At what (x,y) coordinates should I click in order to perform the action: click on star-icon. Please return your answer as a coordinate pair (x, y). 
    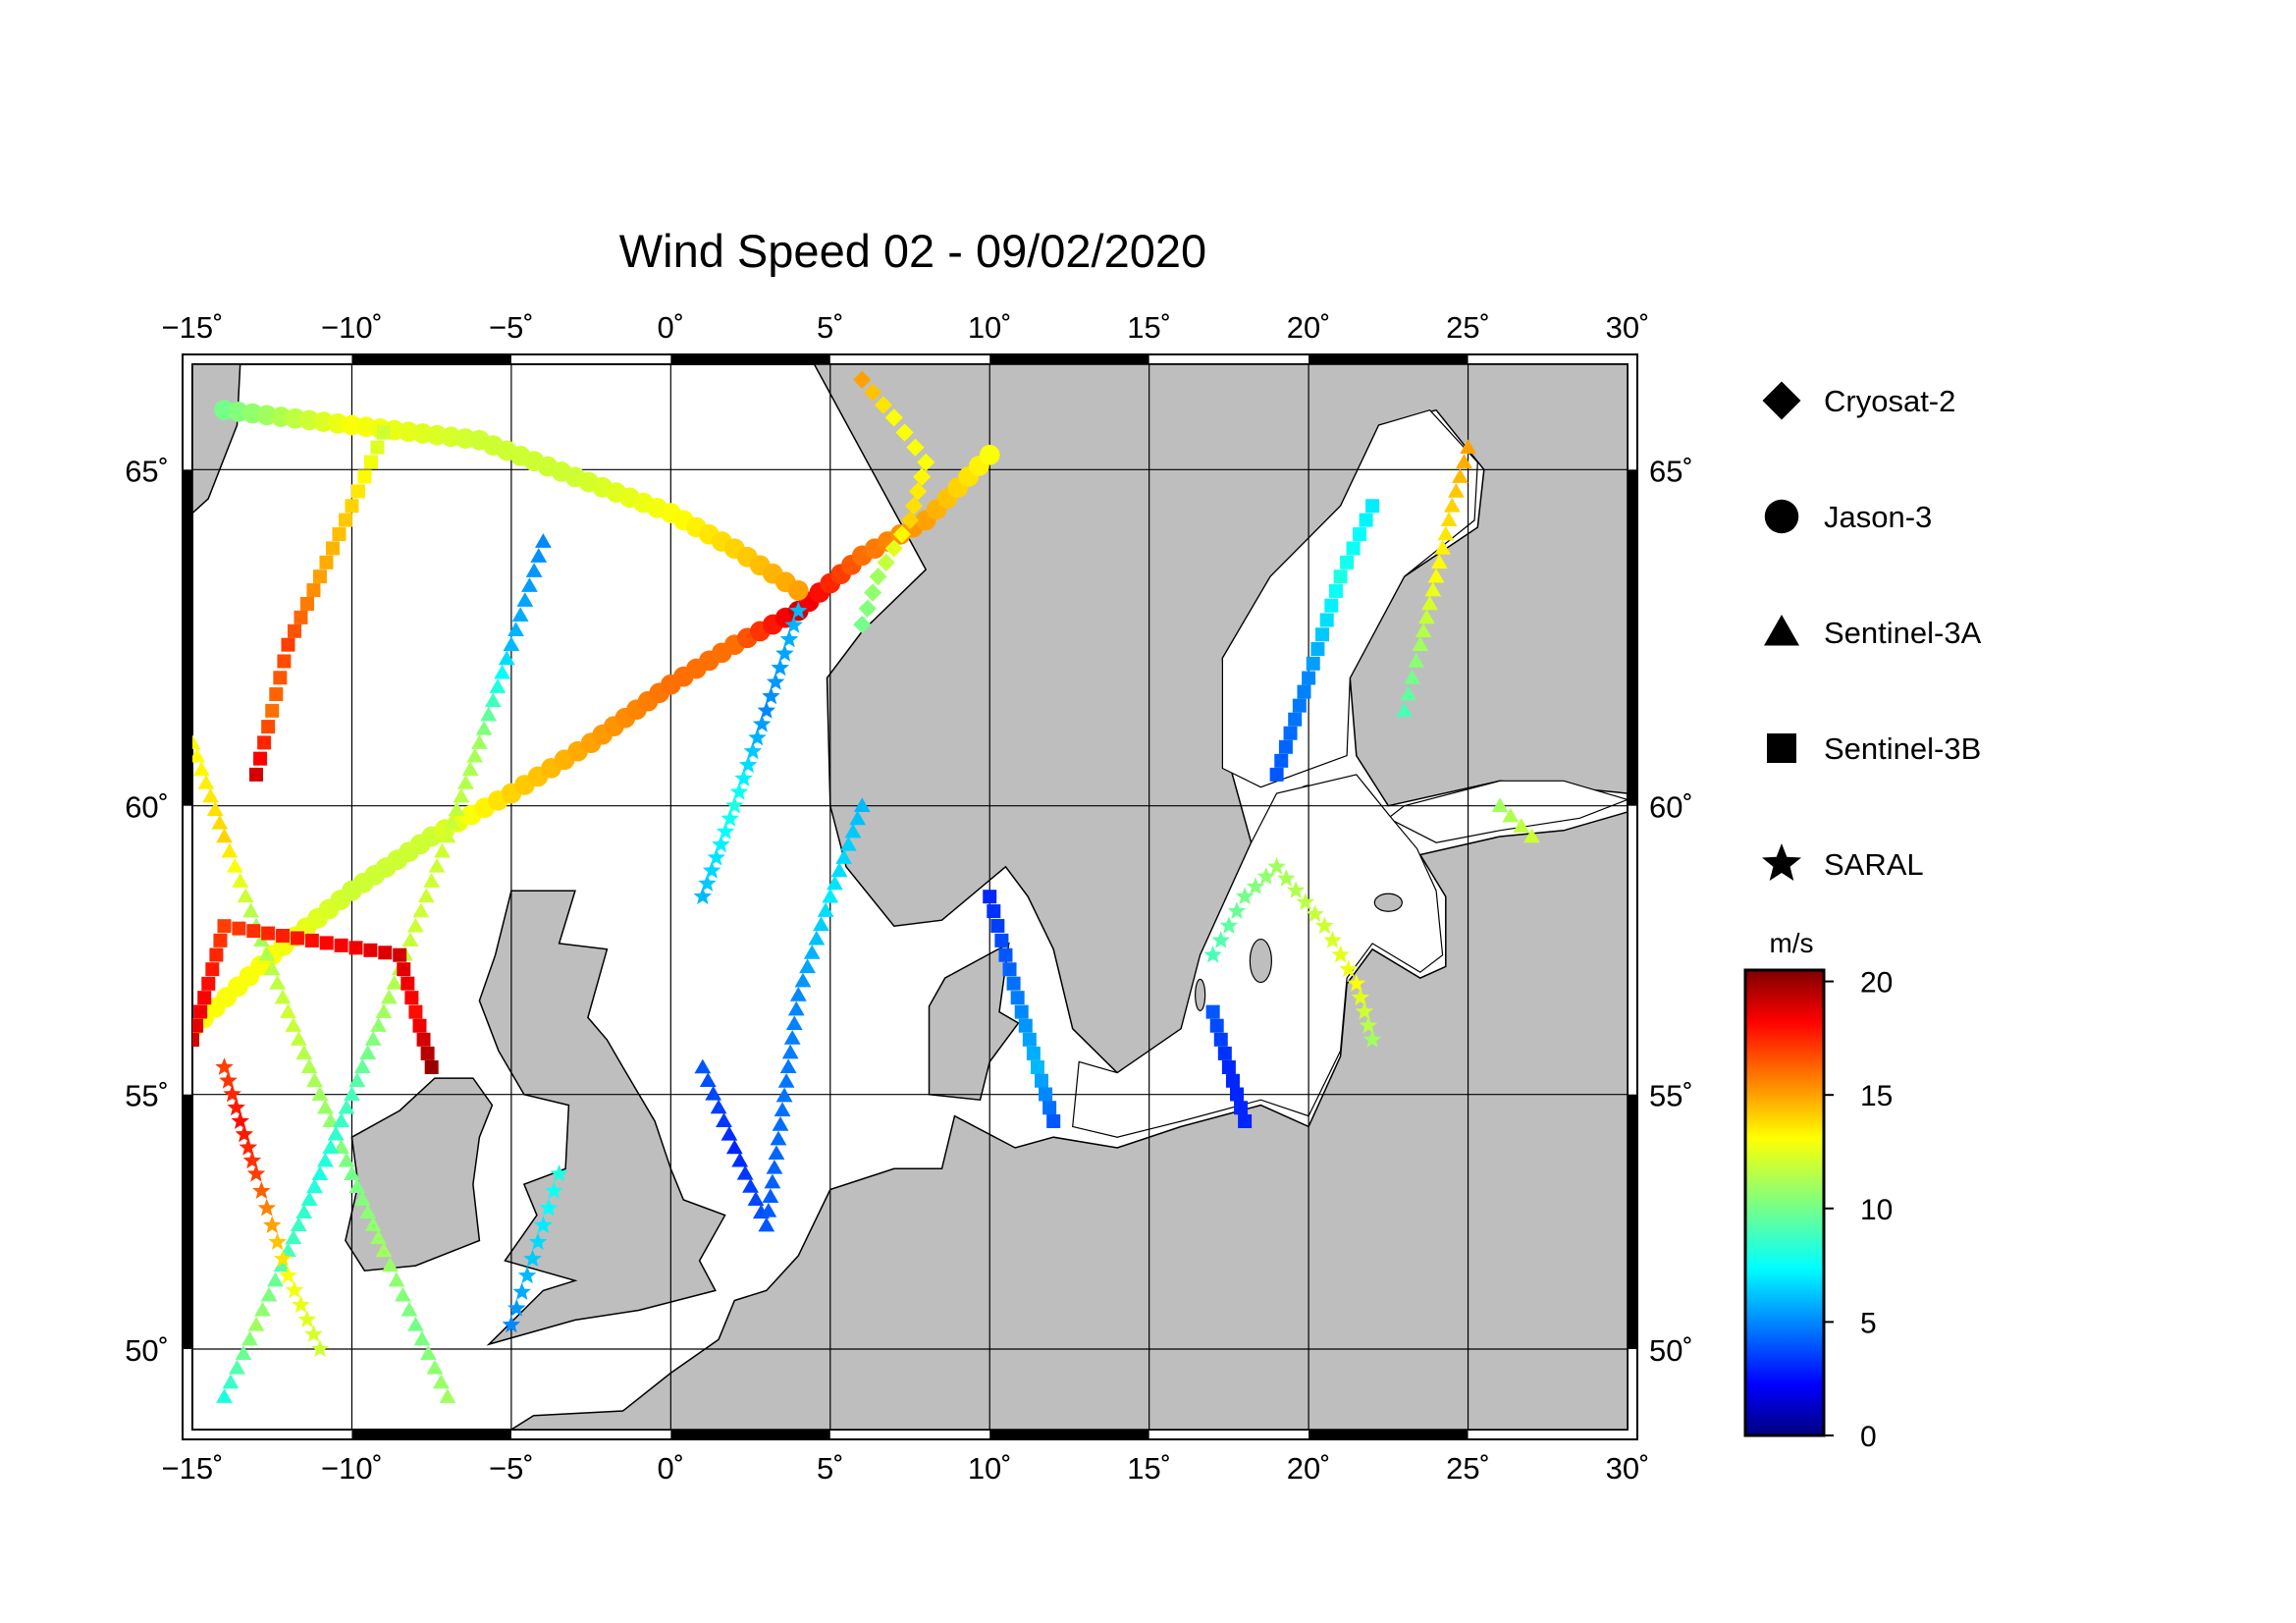
    Looking at the image, I should click on (1781, 862).